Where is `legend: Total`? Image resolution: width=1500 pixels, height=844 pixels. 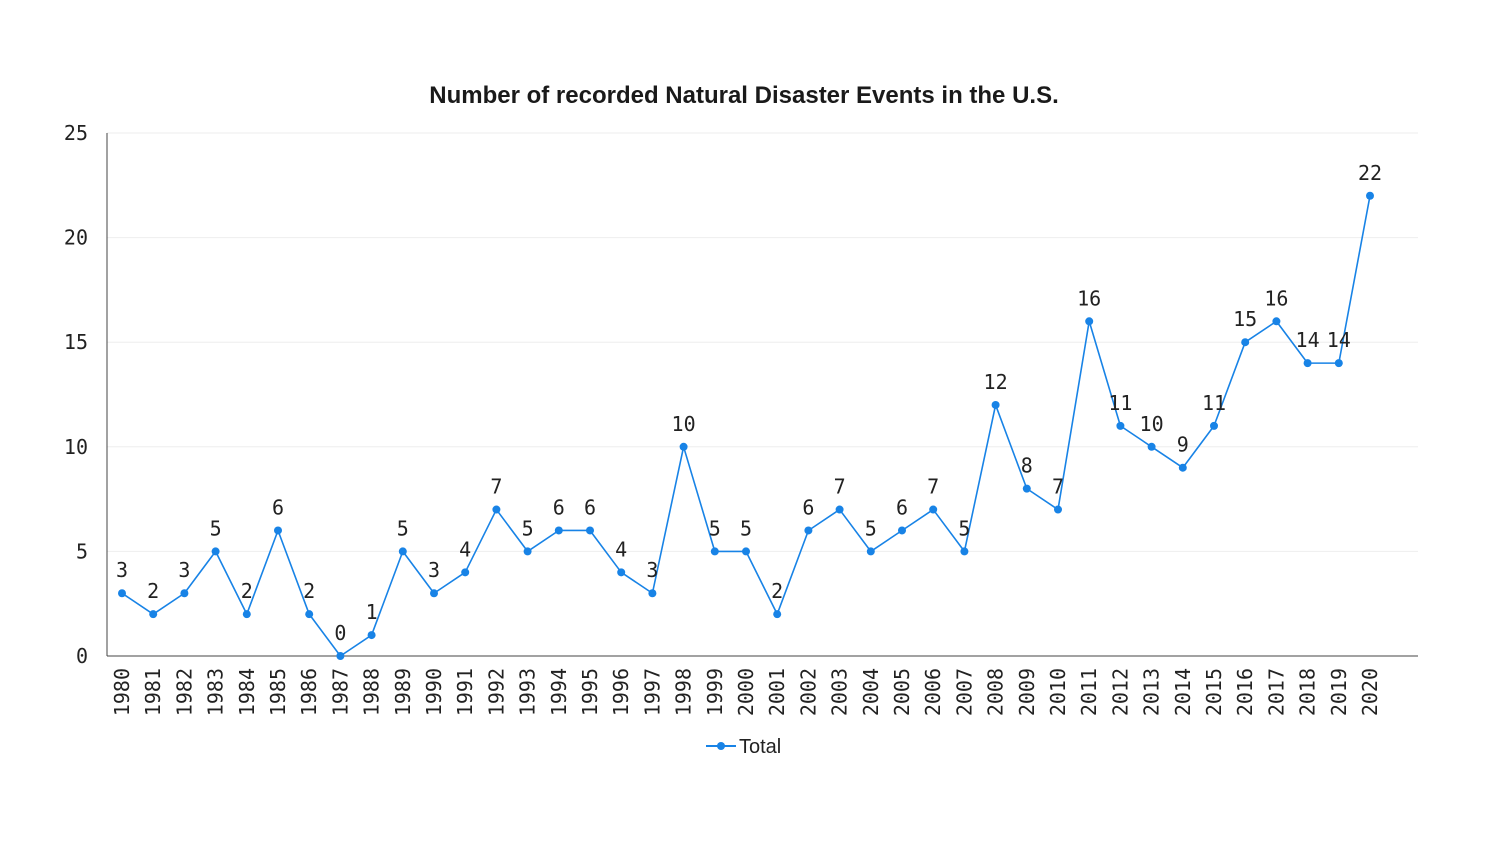
legend: Total is located at coordinates (743, 747).